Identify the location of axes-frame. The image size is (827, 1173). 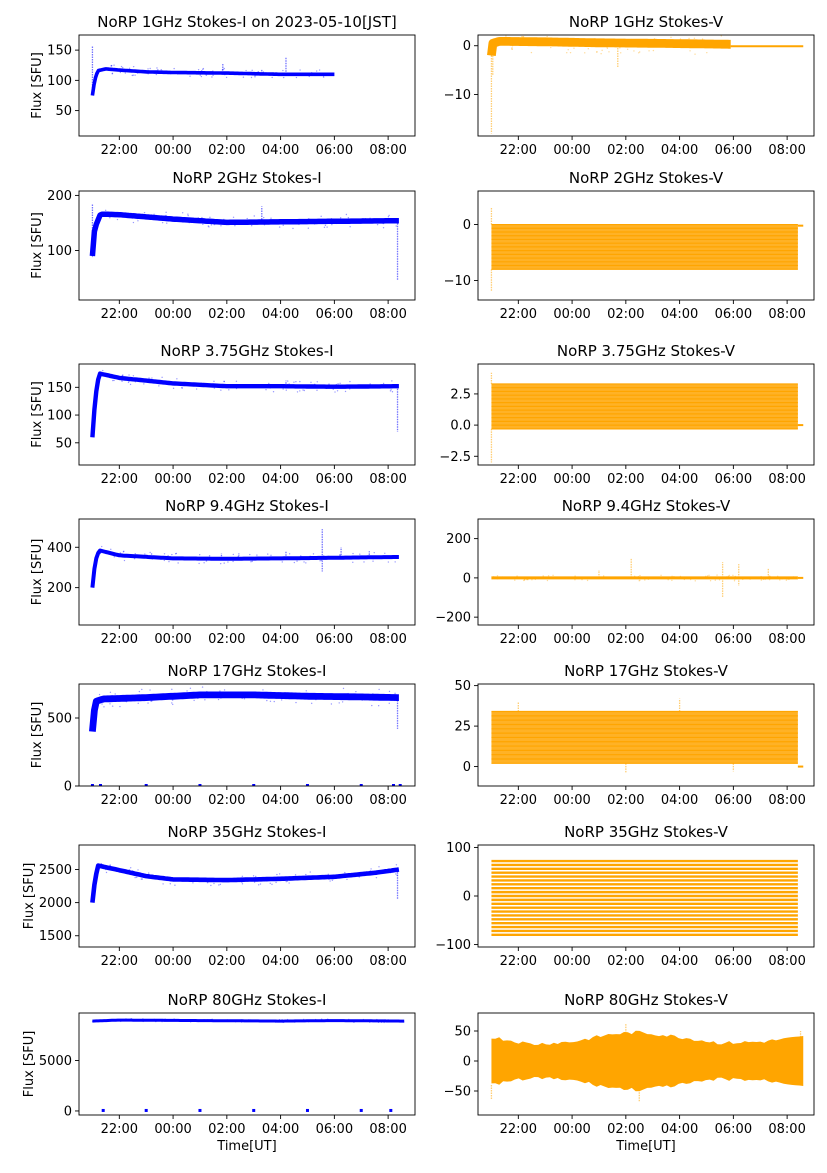
(646, 414).